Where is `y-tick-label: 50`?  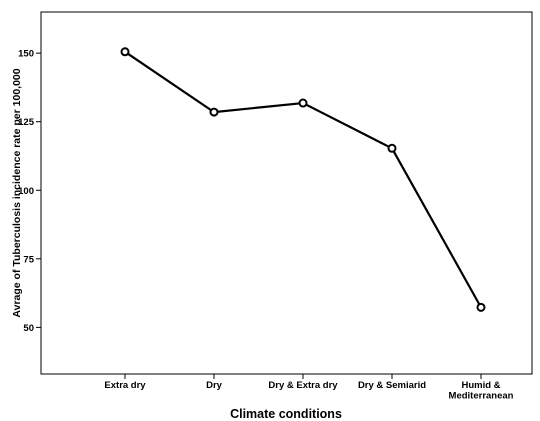
y-tick-label: 50 is located at coordinates (28, 328).